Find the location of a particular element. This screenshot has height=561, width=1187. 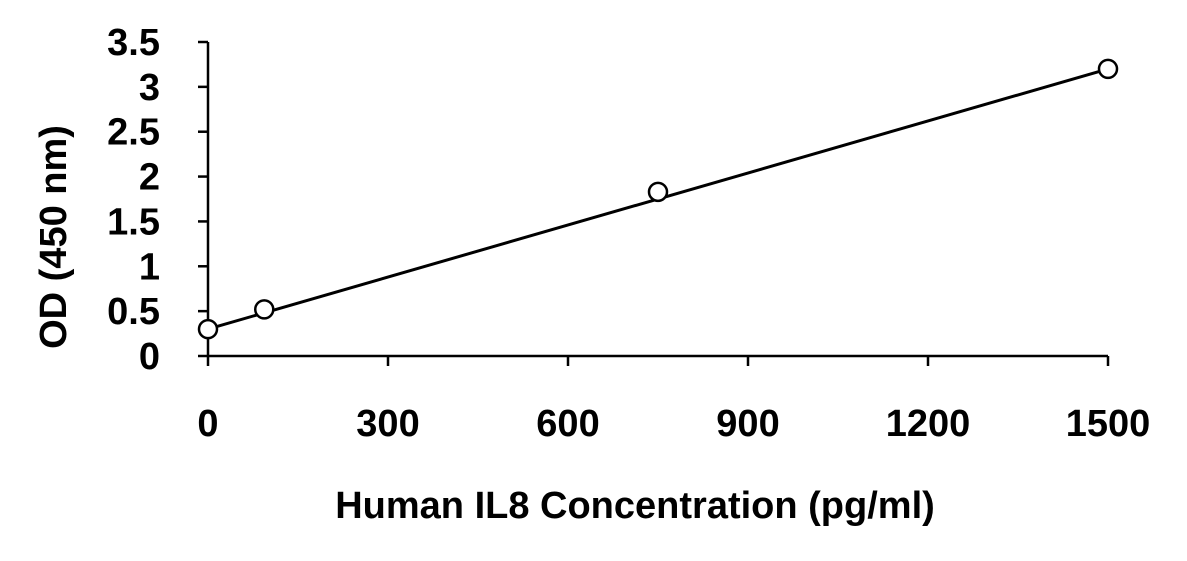

y-tick-label: 0.5 is located at coordinates (133, 312).